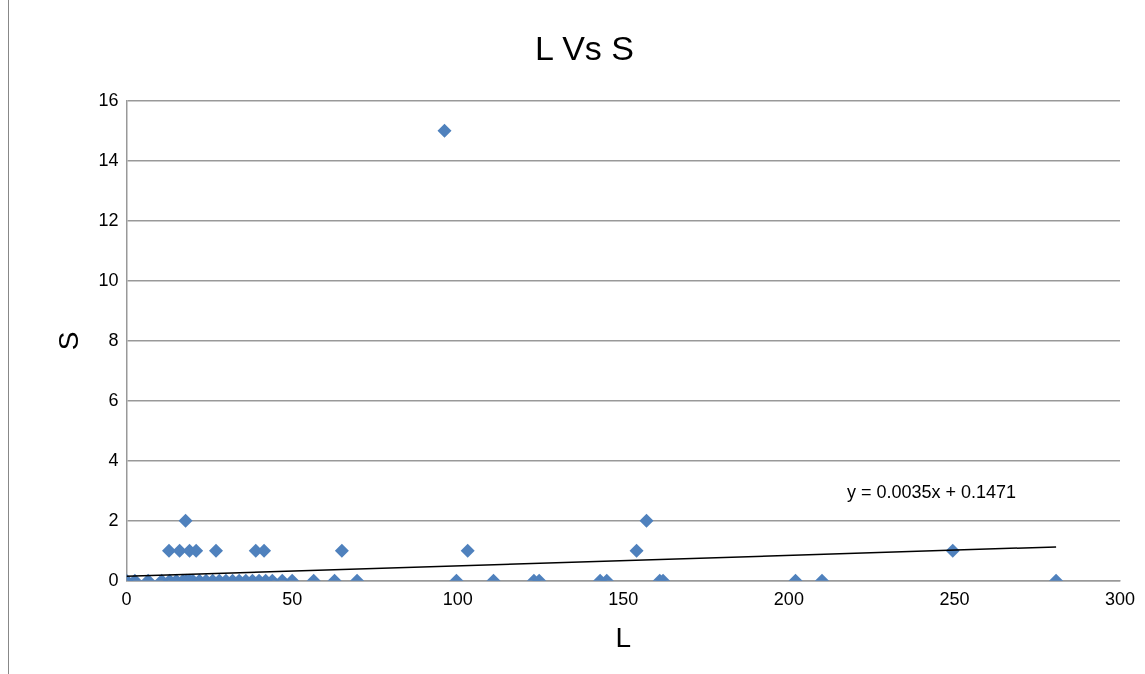  Describe the element at coordinates (108, 279) in the screenshot. I see `y-tick-label: 10` at that location.